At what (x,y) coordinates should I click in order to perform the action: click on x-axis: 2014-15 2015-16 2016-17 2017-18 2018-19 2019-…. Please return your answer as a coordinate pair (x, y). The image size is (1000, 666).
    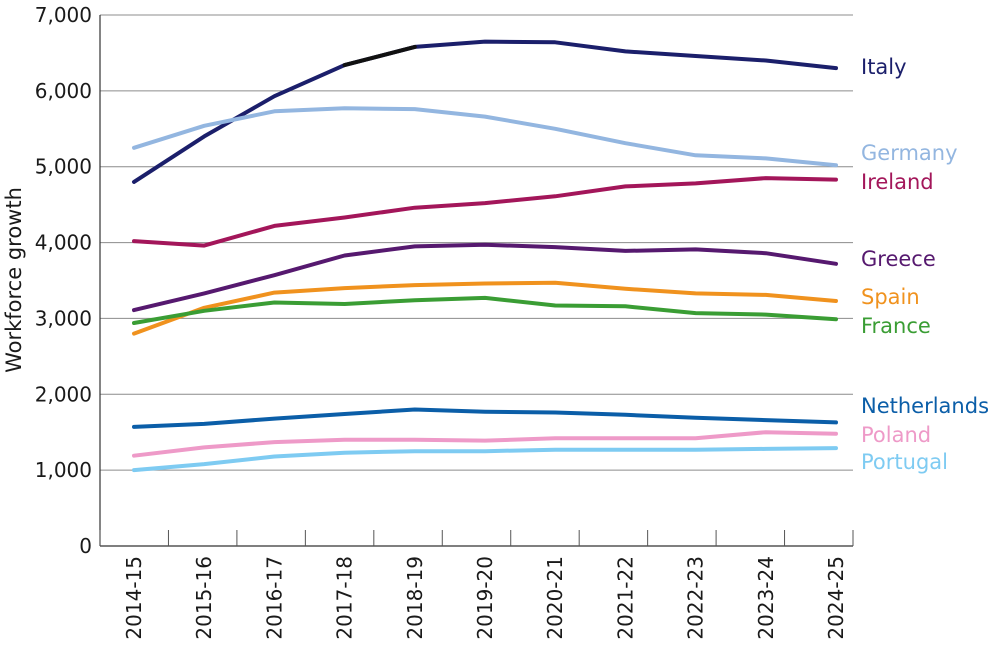
    Looking at the image, I should click on (476, 585).